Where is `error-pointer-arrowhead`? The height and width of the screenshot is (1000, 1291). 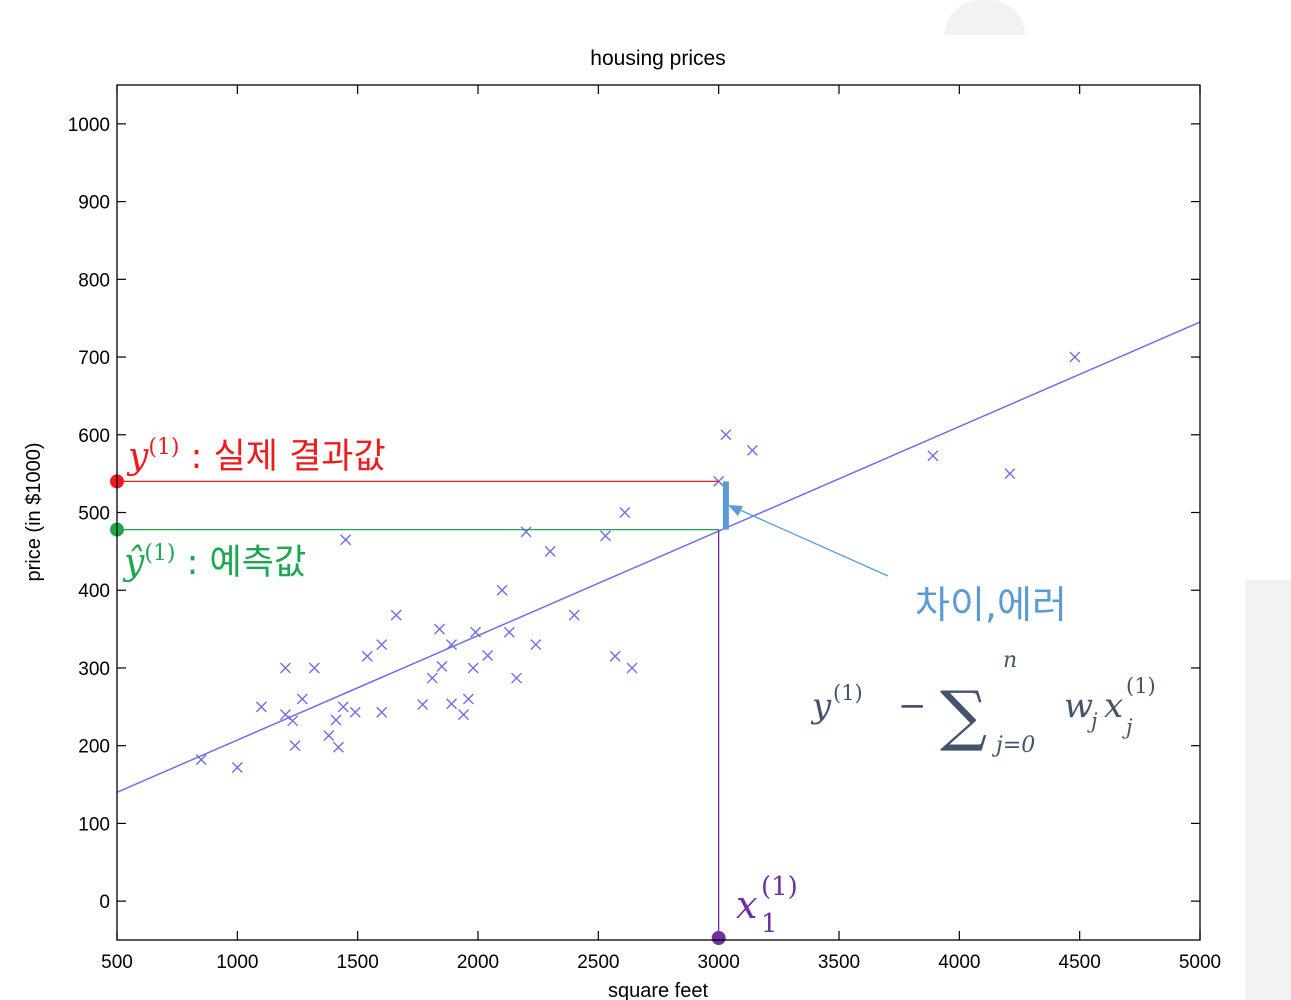
error-pointer-arrowhead is located at coordinates (735, 510).